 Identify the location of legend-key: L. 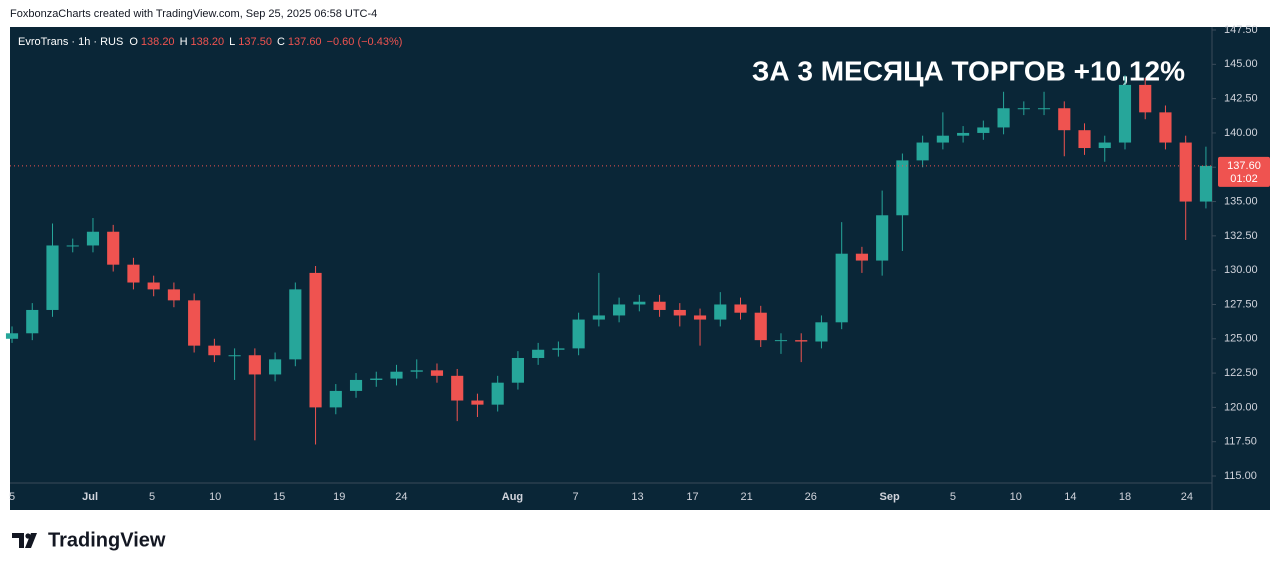
(232, 42).